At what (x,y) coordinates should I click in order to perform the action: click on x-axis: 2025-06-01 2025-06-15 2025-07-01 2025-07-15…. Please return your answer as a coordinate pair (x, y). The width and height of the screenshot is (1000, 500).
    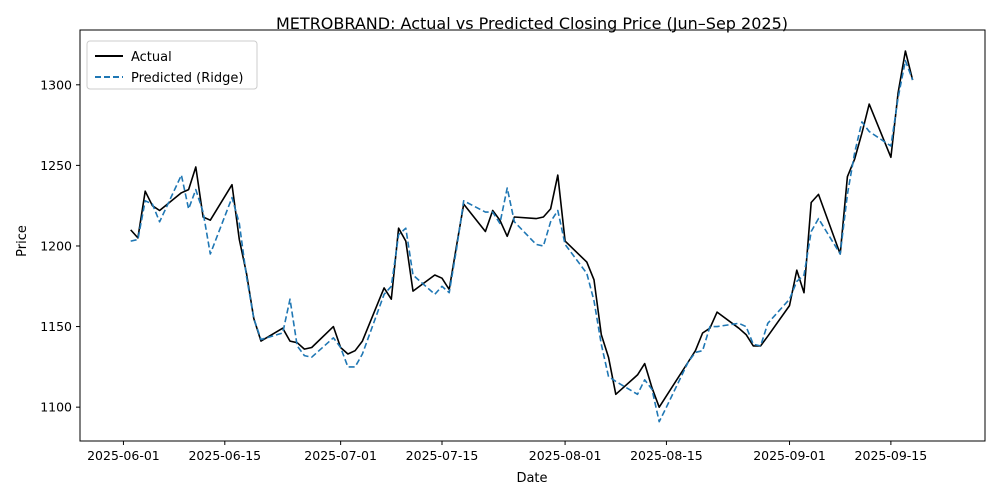
    Looking at the image, I should click on (507, 452).